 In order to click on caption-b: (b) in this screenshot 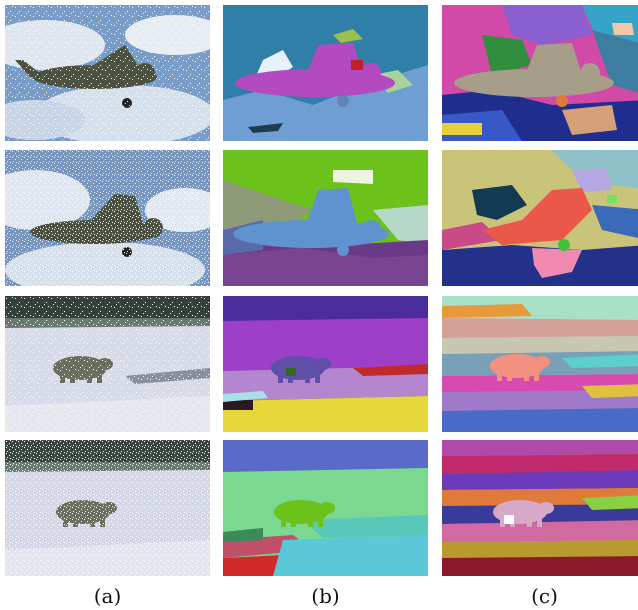, I will do `click(325, 596)`.